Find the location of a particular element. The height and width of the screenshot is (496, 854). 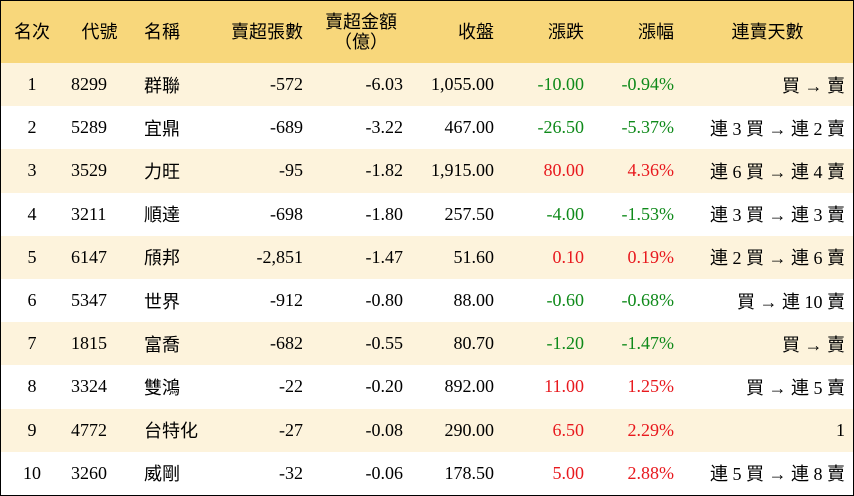

table-cell: -0.60 is located at coordinates (565, 300).